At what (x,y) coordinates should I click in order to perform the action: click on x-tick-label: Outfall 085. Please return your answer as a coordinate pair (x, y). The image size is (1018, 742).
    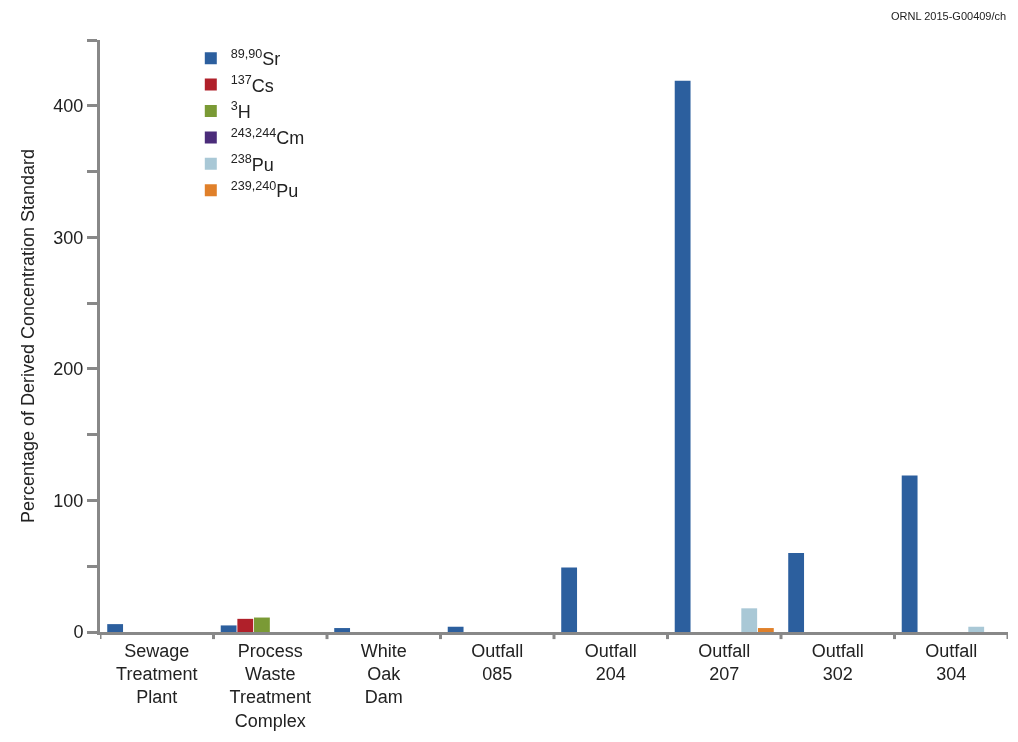
    Looking at the image, I should click on (497, 662).